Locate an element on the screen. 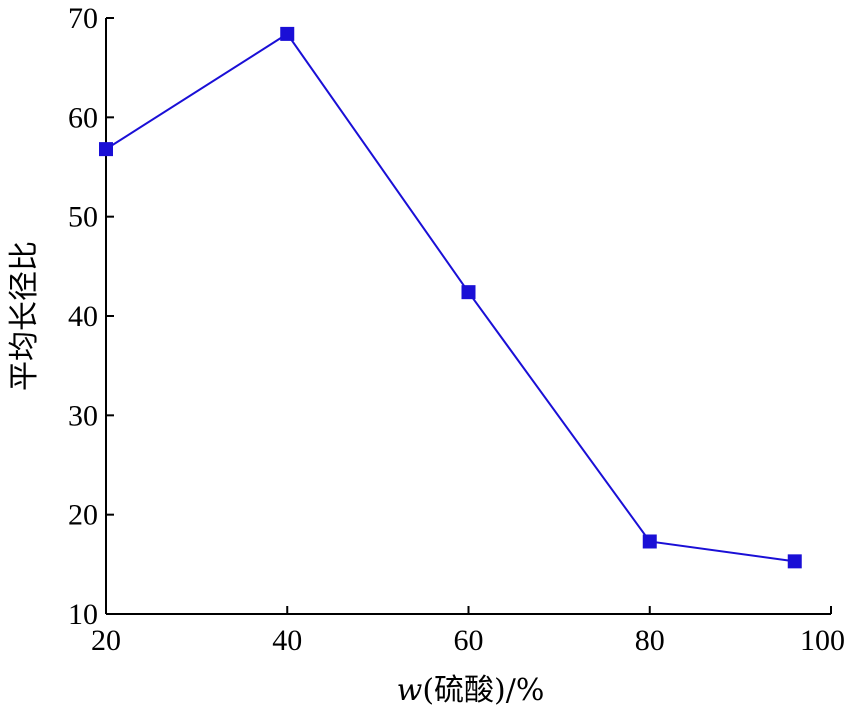  x-axis-title: w(硫酸)/% is located at coordinates (471, 690).